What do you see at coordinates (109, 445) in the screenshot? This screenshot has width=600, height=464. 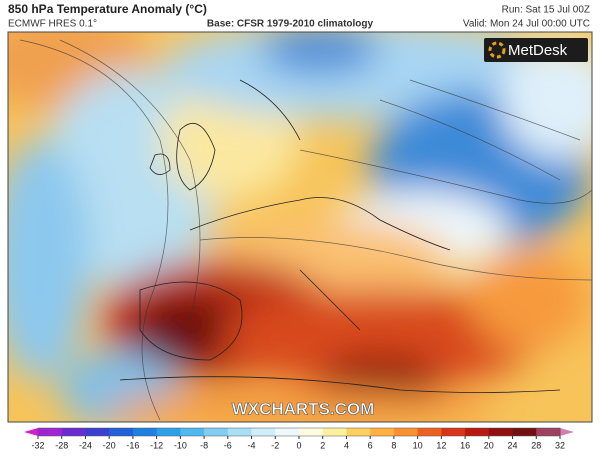 I see `colorbar-tick-label: -20` at bounding box center [109, 445].